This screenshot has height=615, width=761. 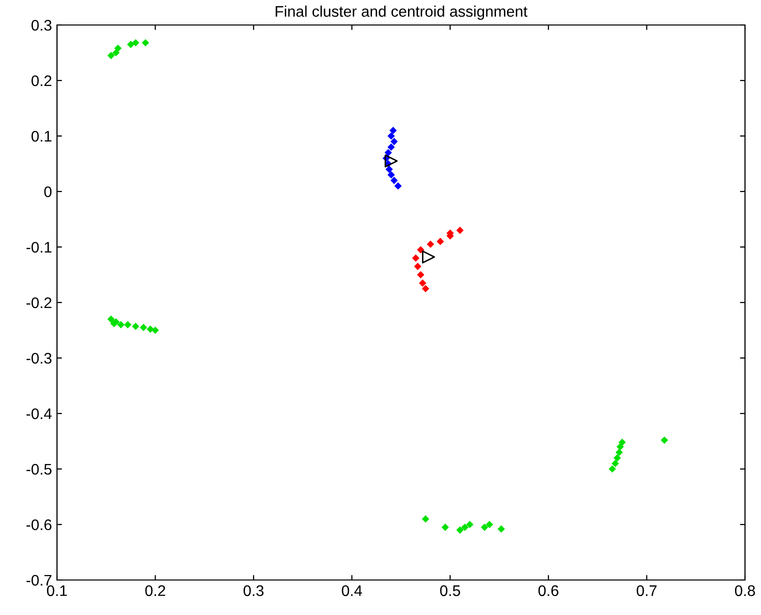 What do you see at coordinates (56, 590) in the screenshot?
I see `x-tick-label: 0.1` at bounding box center [56, 590].